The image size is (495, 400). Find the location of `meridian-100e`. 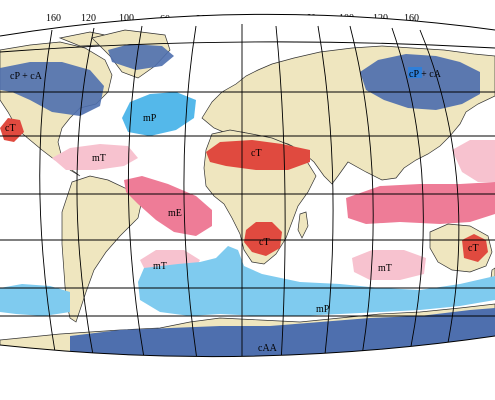

meridian-100e is located at coordinates (361, 191).